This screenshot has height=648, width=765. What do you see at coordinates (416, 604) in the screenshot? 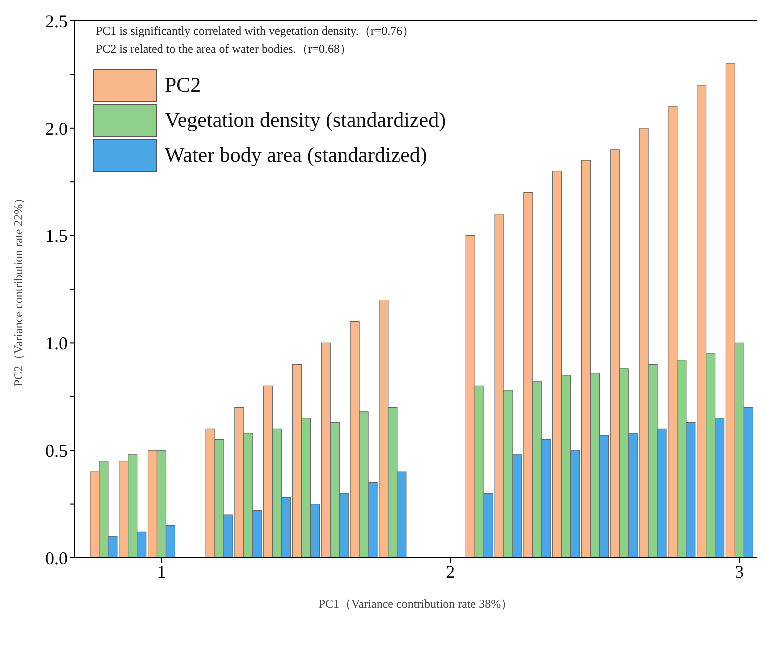
I see `x-axis-title: PC1（Variance contribution rate 38%）` at bounding box center [416, 604].